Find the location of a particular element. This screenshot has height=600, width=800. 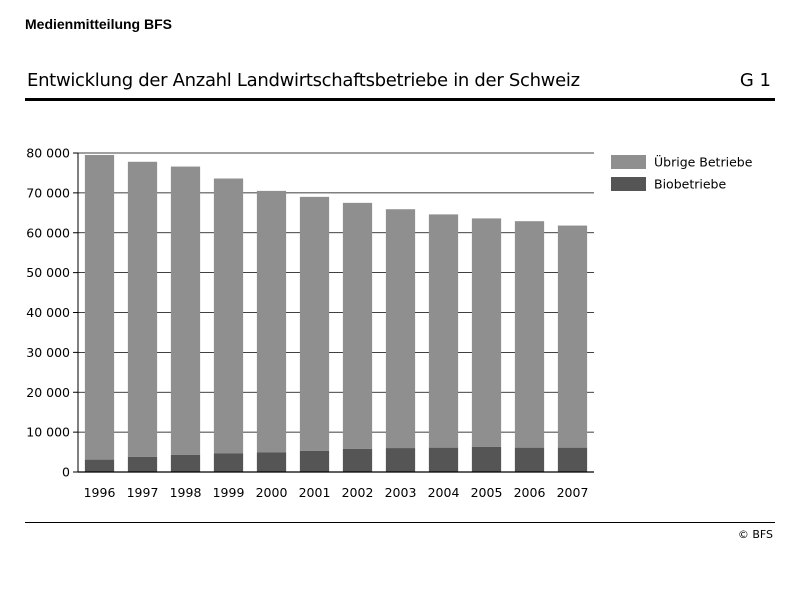

x-tick-label: 2006 is located at coordinates (530, 492).